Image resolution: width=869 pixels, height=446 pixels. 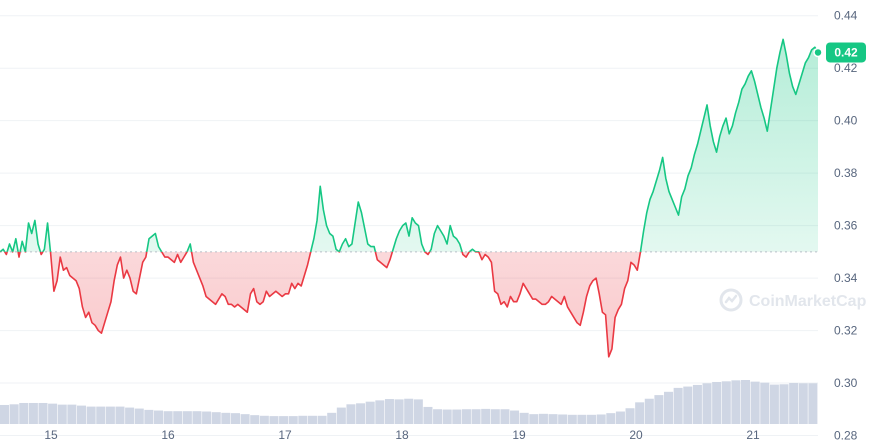 I want to click on price-badge-label: 0.42, so click(x=846, y=52).